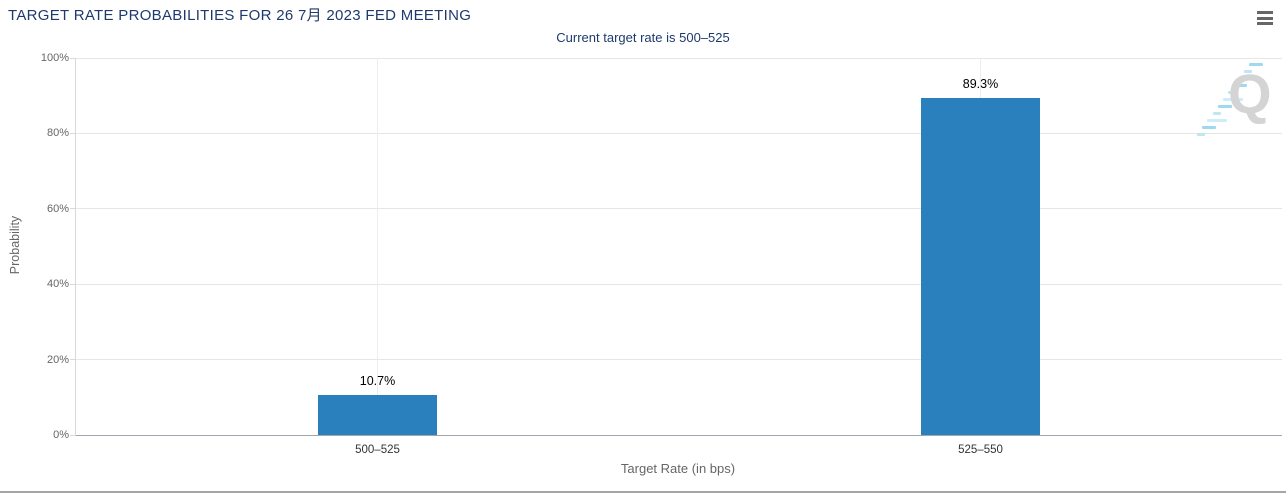 Image resolution: width=1286 pixels, height=496 pixels. I want to click on bottom-divider, so click(643, 492).